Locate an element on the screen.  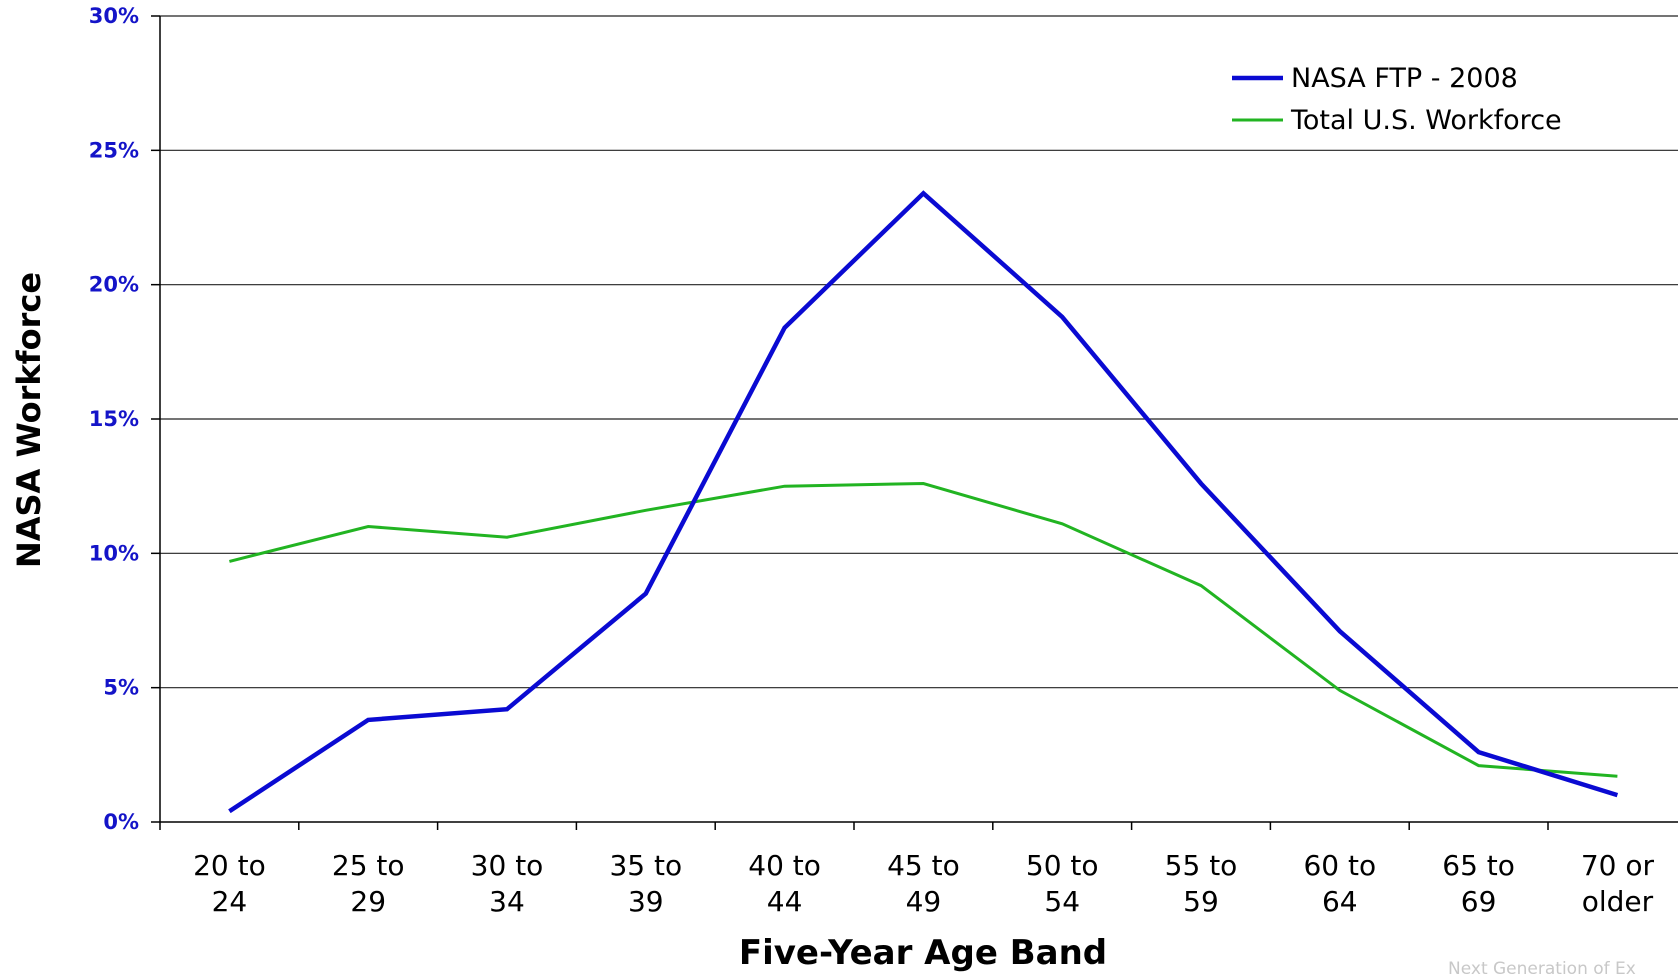
y-axis-ticks: 0% 5% 10% 15% 20% 25% 30% is located at coordinates (124, 419).